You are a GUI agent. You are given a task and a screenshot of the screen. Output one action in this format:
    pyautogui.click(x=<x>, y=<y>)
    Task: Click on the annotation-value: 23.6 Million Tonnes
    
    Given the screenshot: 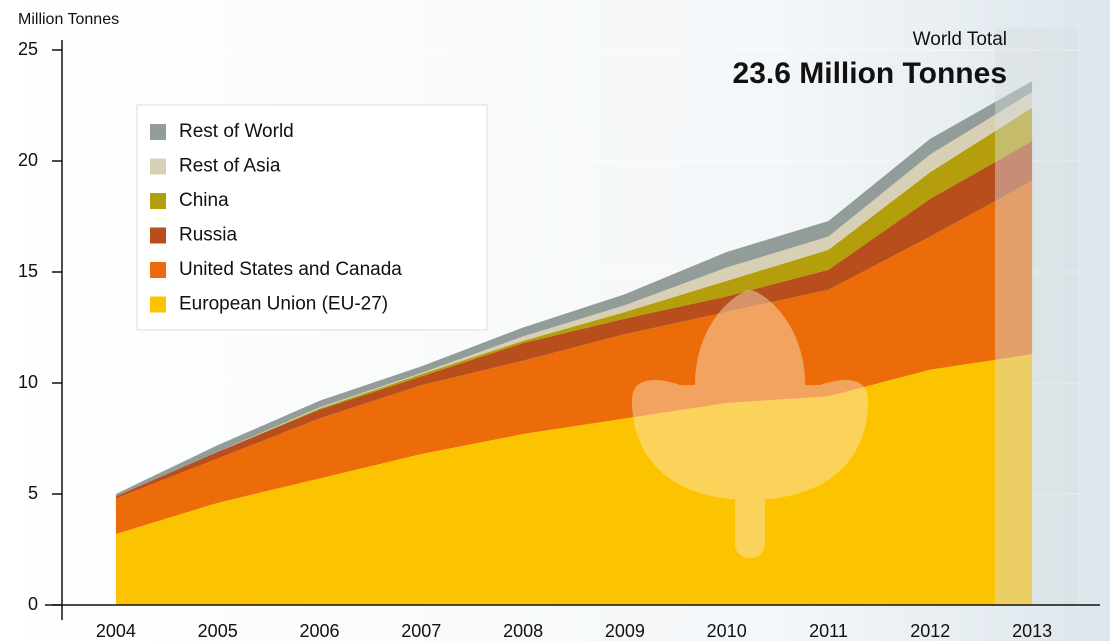 What is the action you would take?
    pyautogui.click(x=870, y=73)
    